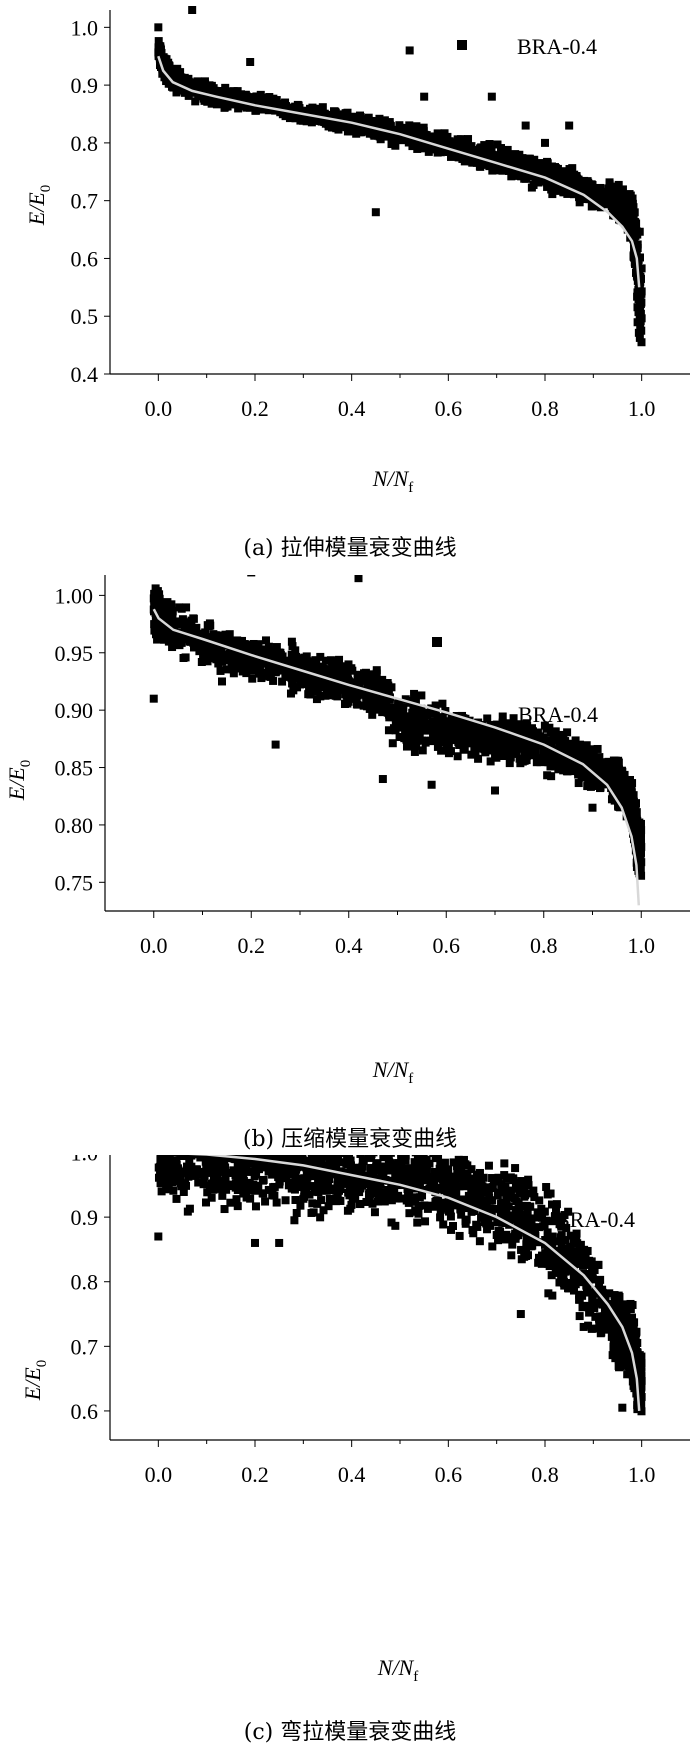 The image size is (700, 1750). Describe the element at coordinates (159, 1474) in the screenshot. I see `x-tick-label: 0.0` at that location.